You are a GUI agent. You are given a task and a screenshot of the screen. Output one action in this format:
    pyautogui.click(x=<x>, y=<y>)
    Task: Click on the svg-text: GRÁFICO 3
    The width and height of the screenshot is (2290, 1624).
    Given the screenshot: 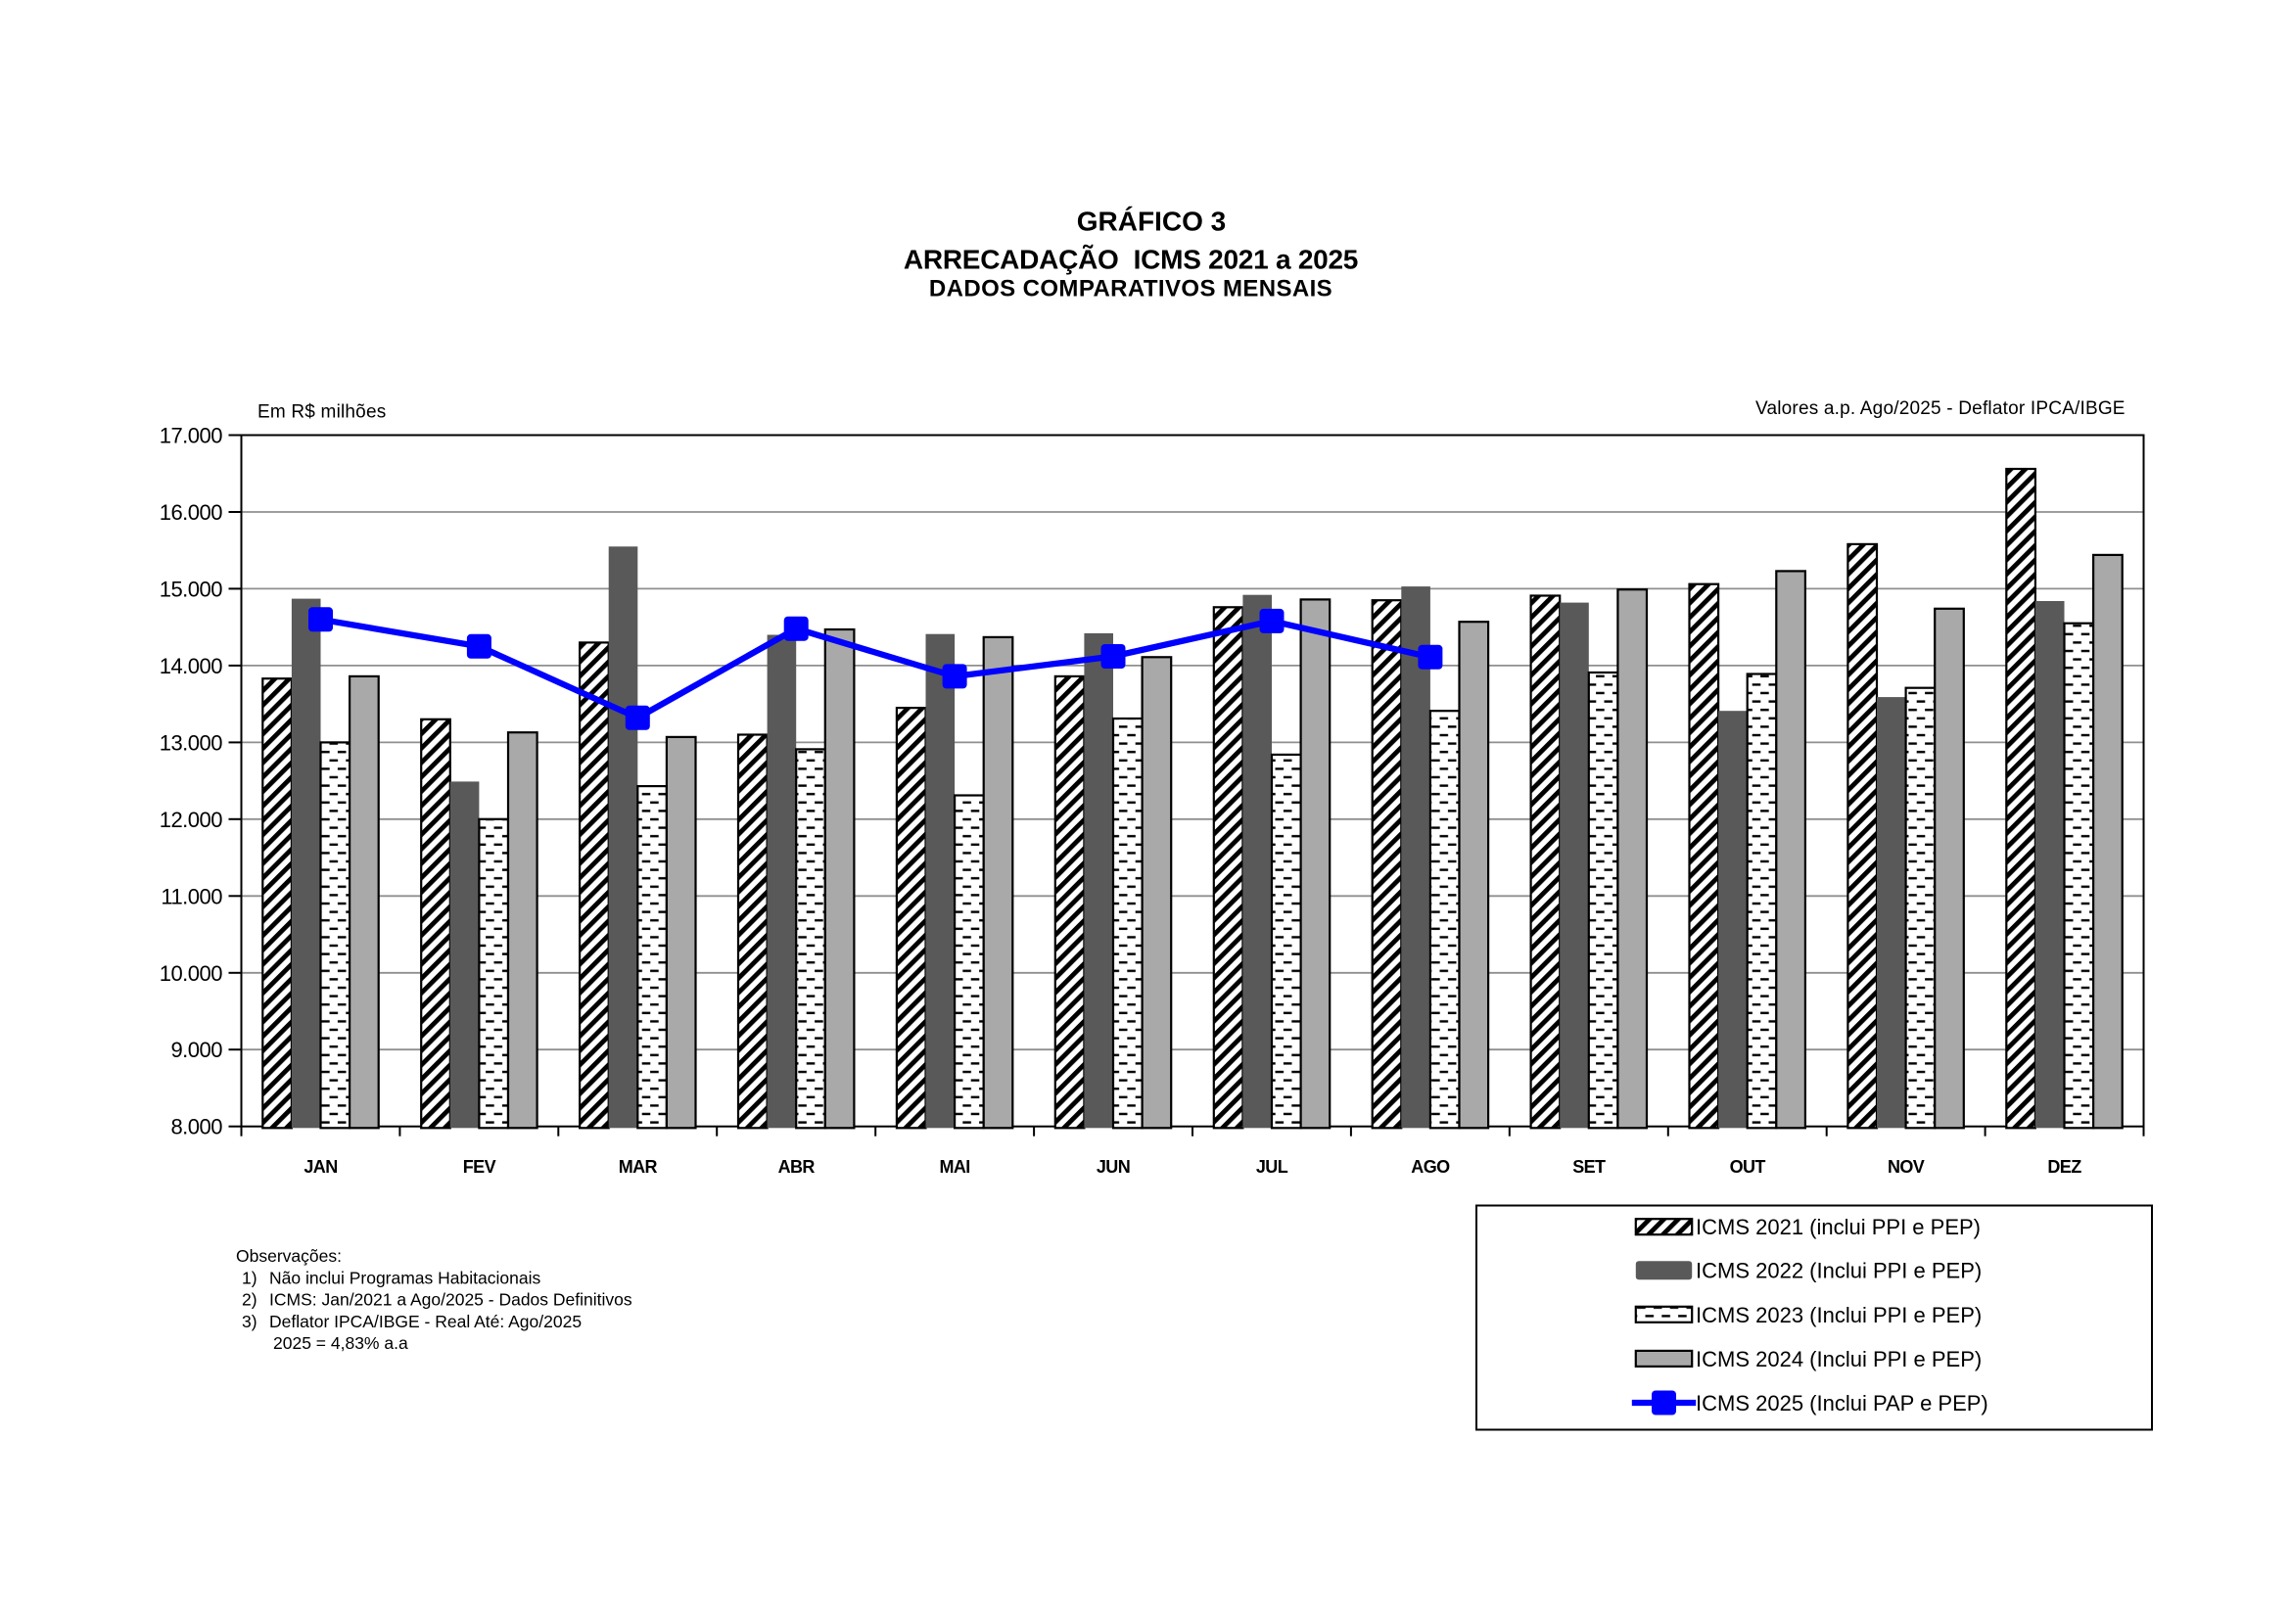 What is the action you would take?
    pyautogui.click(x=1151, y=222)
    